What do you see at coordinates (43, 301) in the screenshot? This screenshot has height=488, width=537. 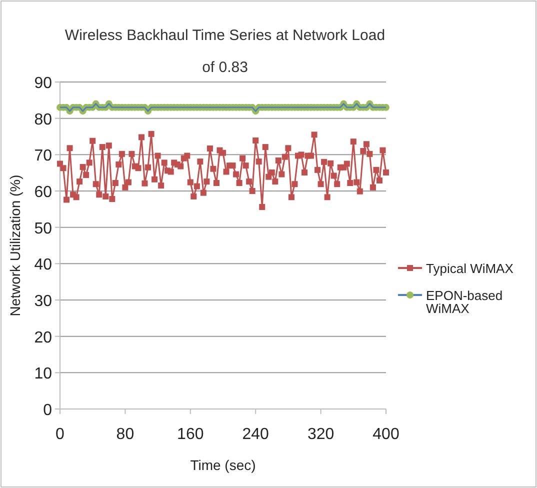 I see `y-tick-label: 30` at bounding box center [43, 301].